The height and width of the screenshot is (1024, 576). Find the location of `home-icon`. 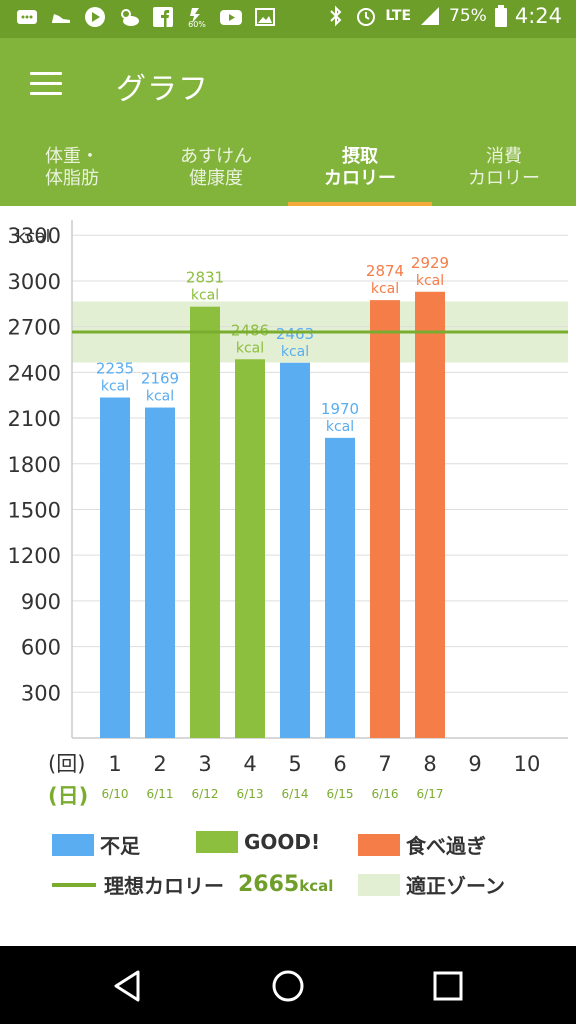

home-icon is located at coordinates (288, 986).